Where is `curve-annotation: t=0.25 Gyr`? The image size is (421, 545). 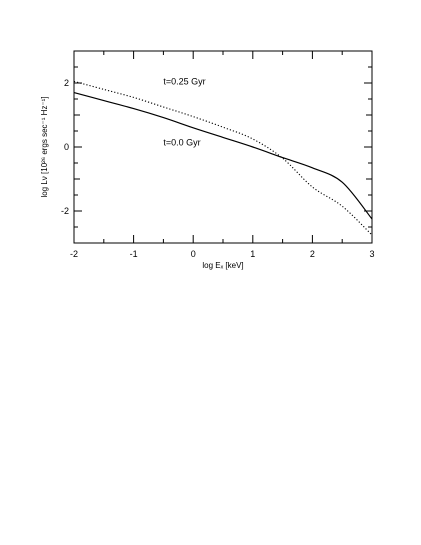
curve-annotation: t=0.25 Gyr is located at coordinates (184, 82).